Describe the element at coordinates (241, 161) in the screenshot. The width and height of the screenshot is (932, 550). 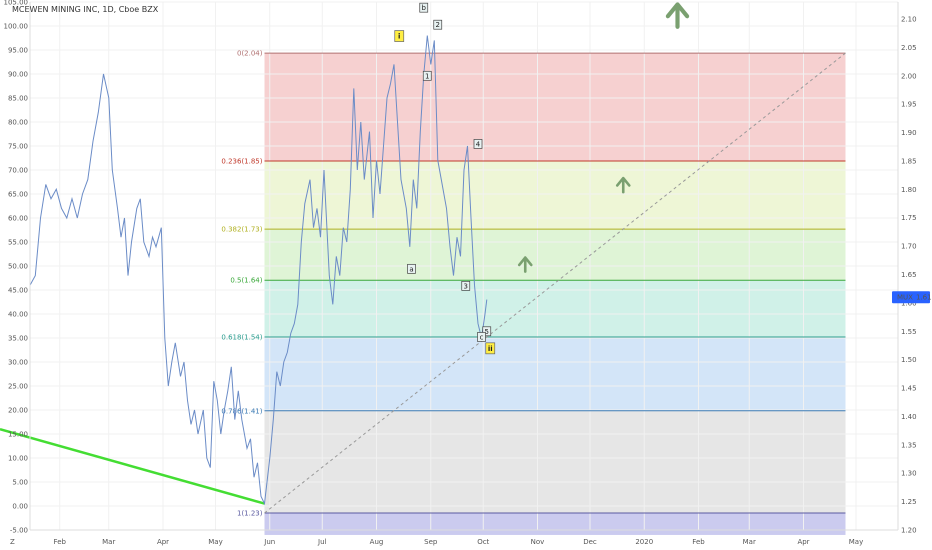
I see `fib-level-label: 0.236(1.85)` at that location.